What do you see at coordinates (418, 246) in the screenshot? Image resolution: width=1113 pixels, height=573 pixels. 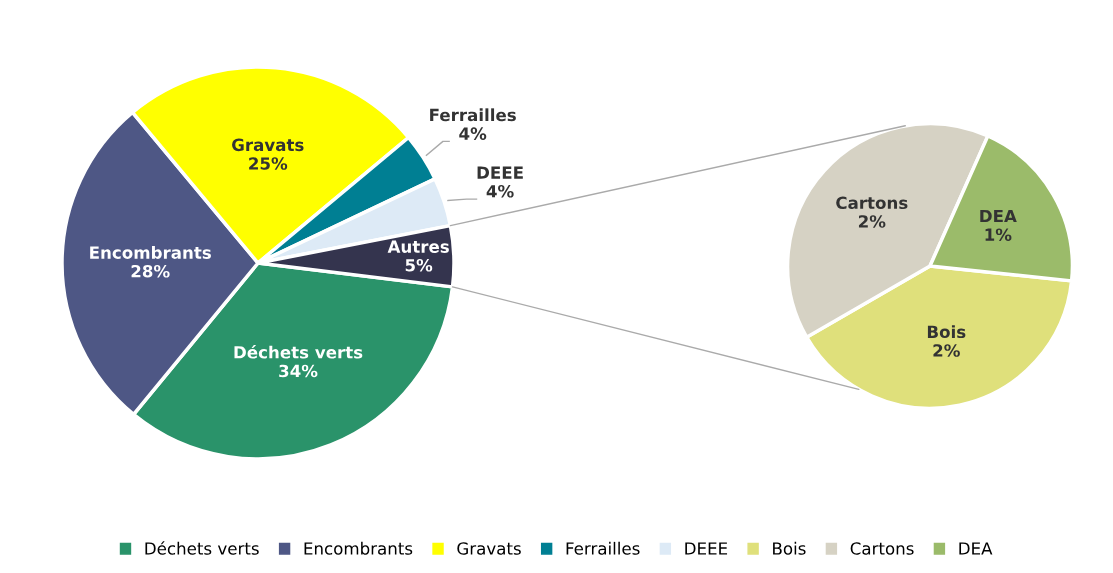 I see `slice-label: Autres` at bounding box center [418, 246].